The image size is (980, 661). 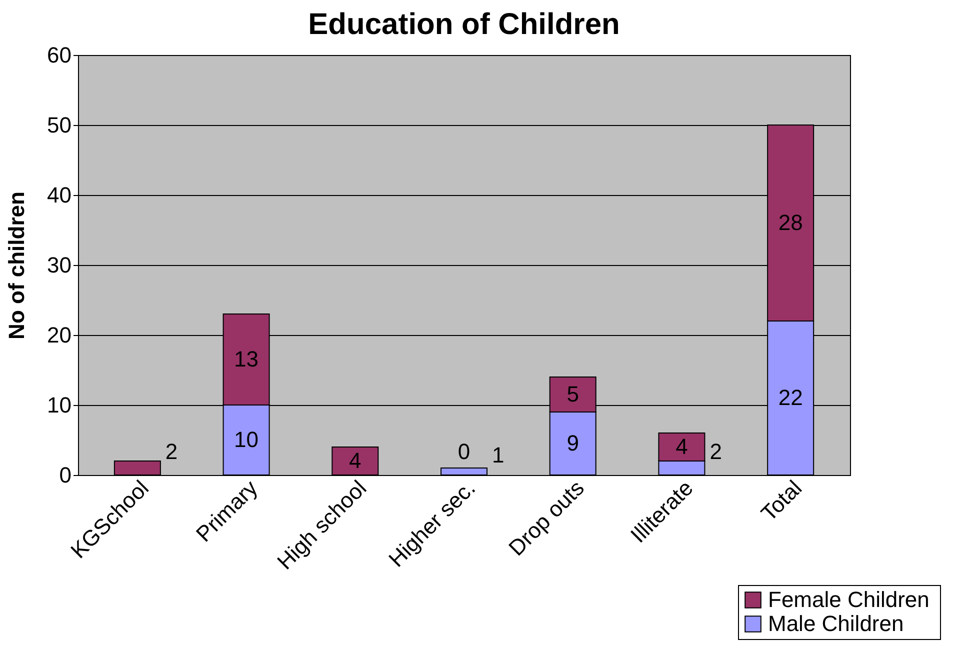 I want to click on y-tick-label: 0, so click(x=65, y=475).